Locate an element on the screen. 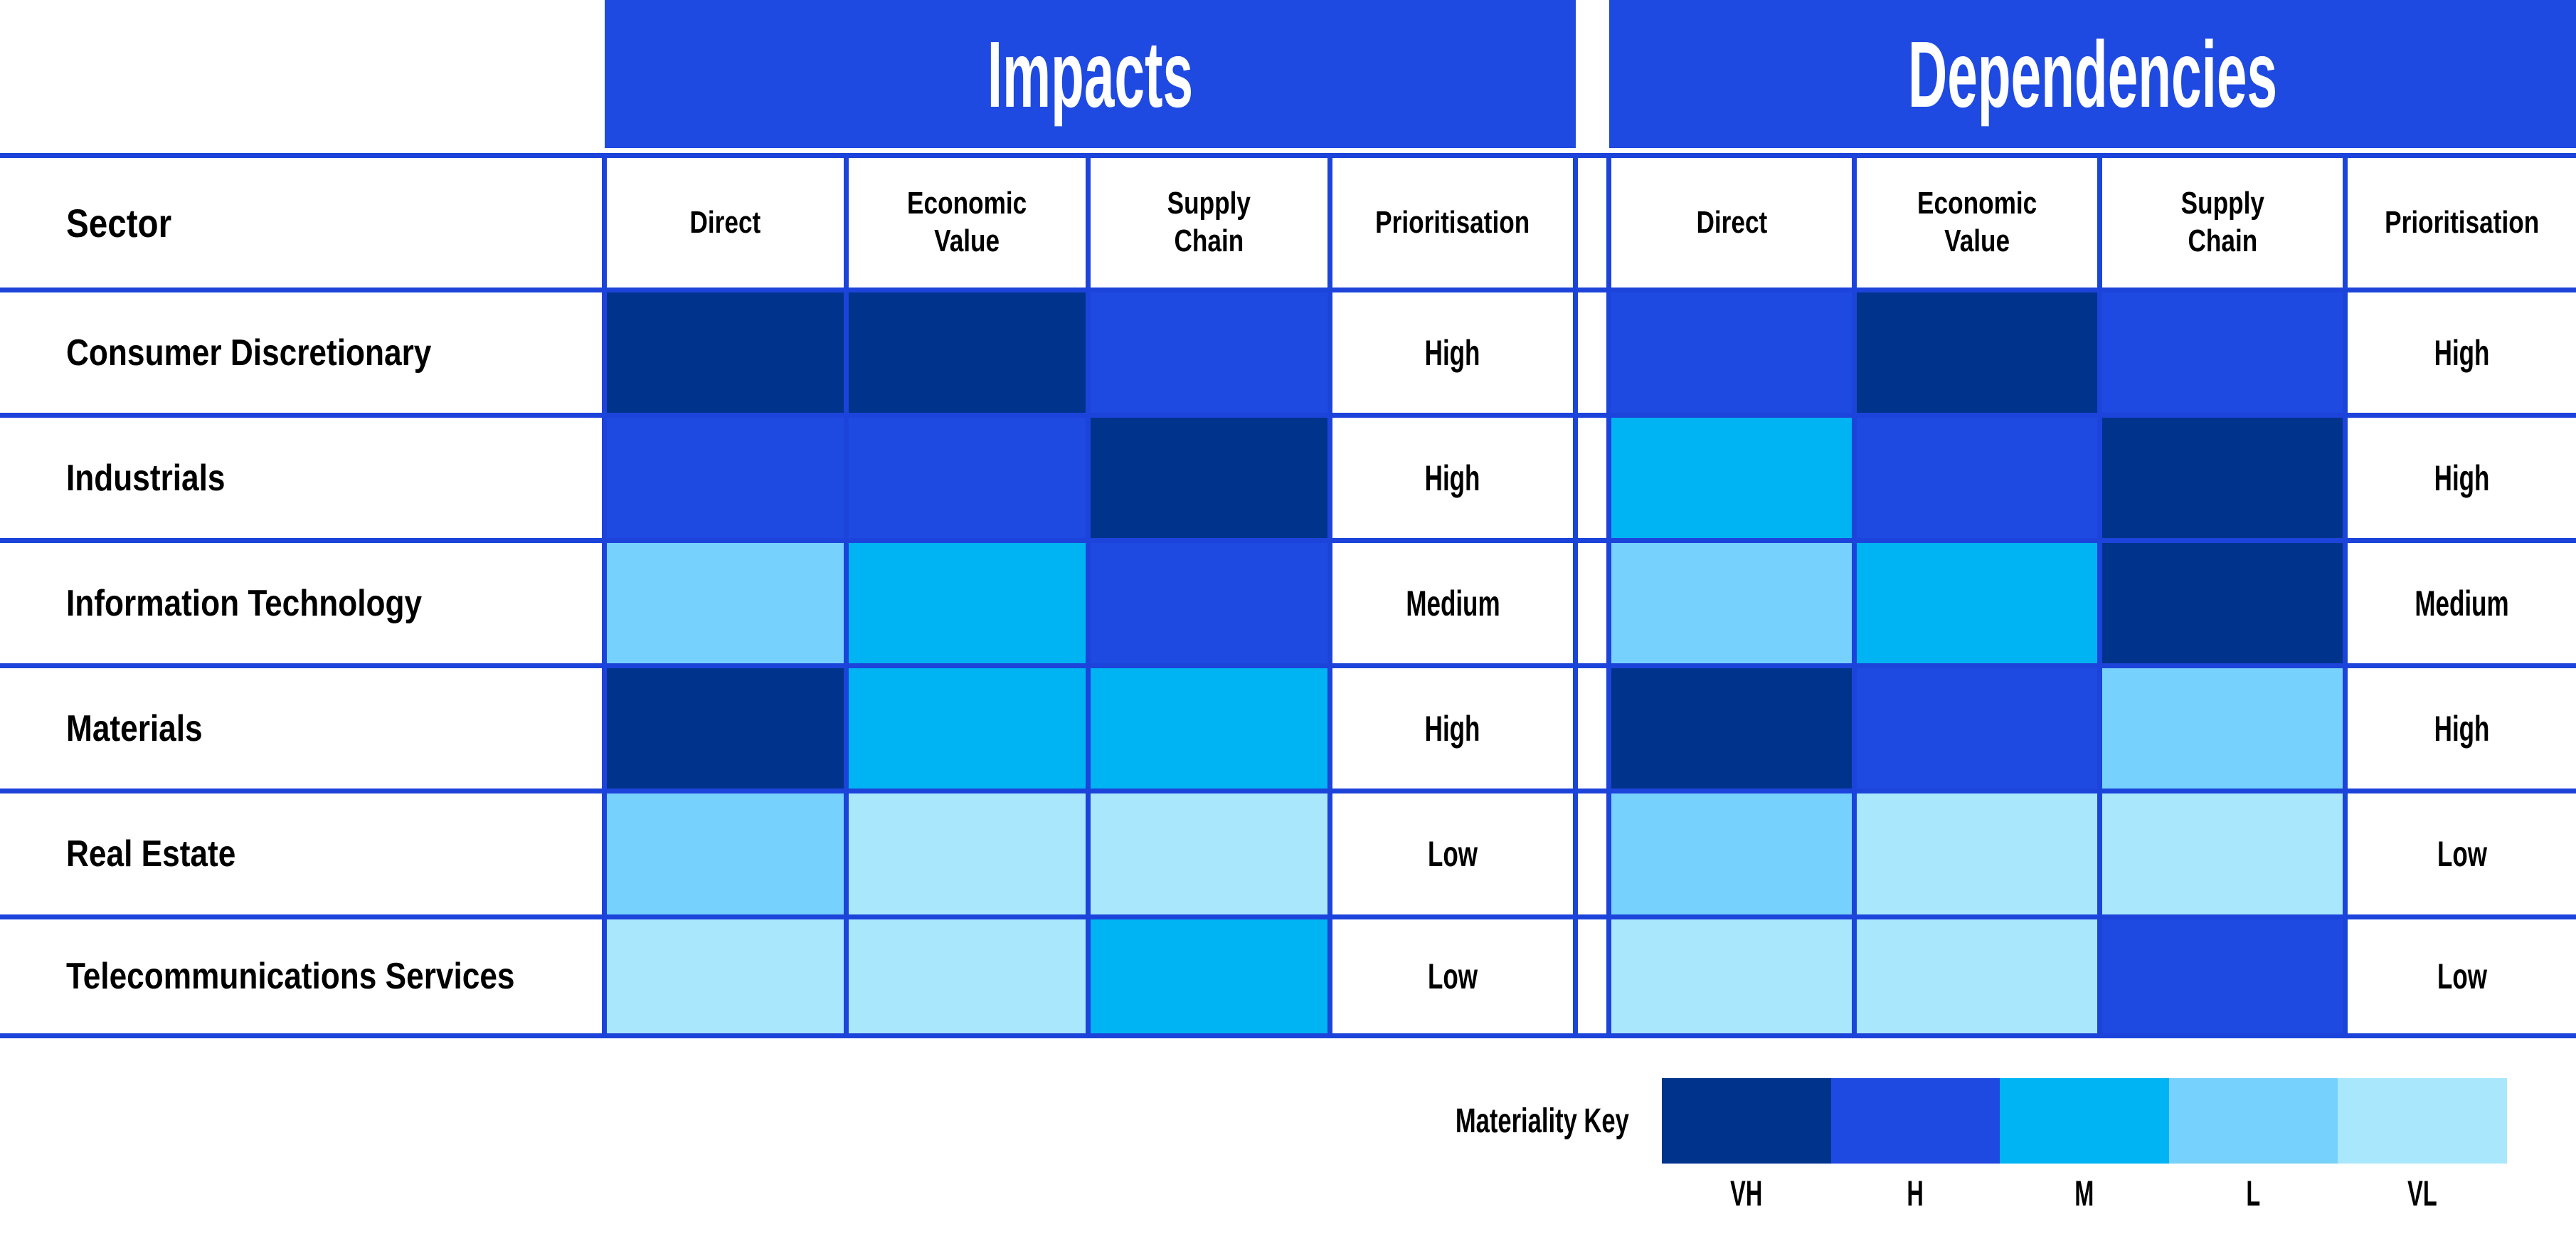 This screenshot has height=1234, width=2576. impacts-supply-chain-column-header: Supply Chain is located at coordinates (1209, 223).